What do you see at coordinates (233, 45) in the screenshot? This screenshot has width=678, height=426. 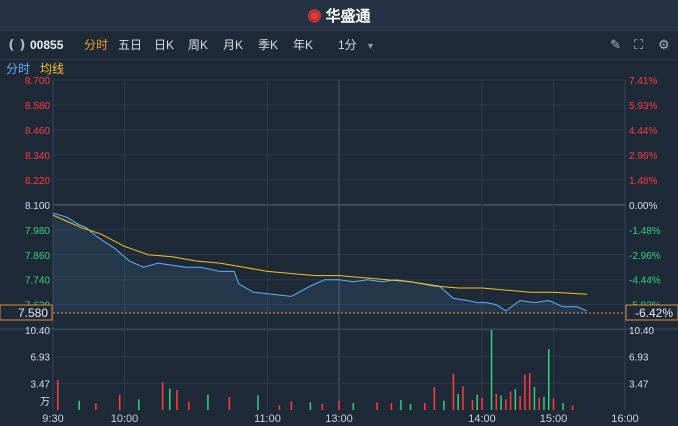 I see `tab-monthly-k: 月K` at bounding box center [233, 45].